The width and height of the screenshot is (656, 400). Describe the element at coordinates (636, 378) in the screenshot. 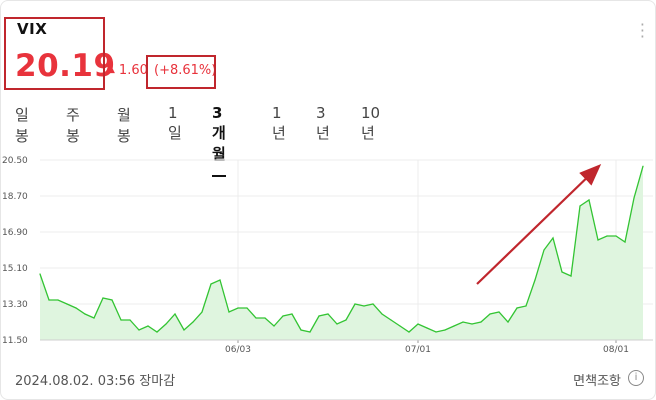

I see `info-icon: i` at that location.